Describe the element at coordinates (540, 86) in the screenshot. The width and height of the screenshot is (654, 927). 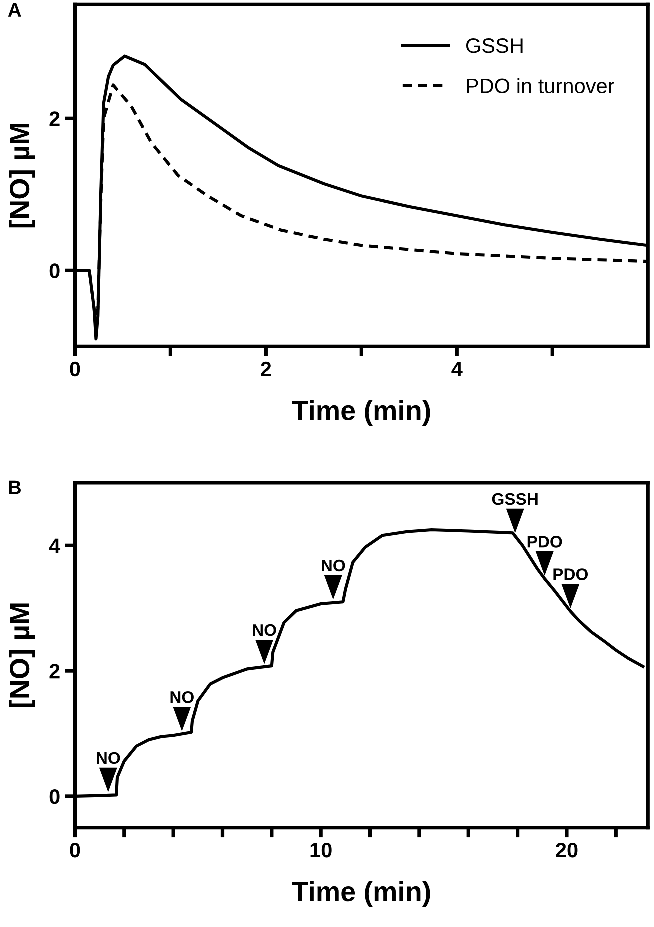
I see `legend-label: PDO in turnover` at that location.